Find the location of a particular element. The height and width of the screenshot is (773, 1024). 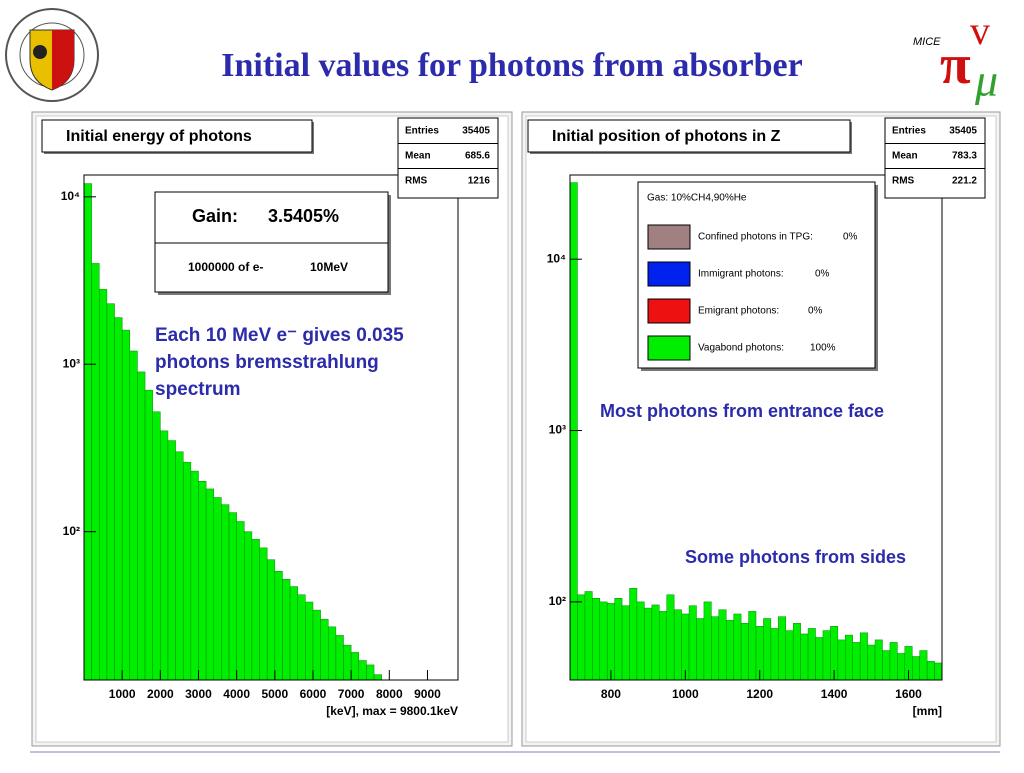

x-tick-label: 2000 is located at coordinates (160, 694).